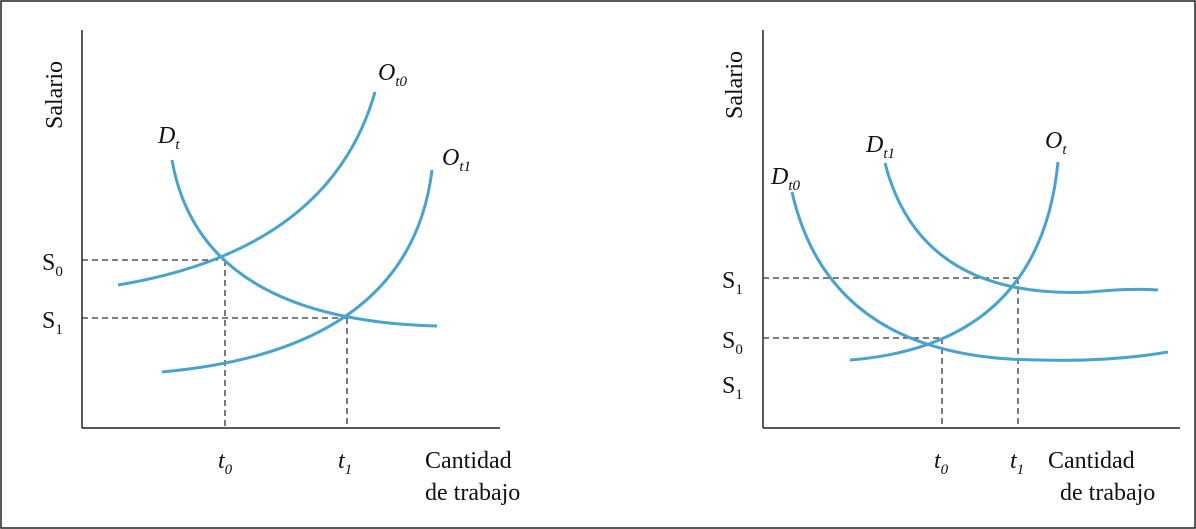  I want to click on curve-label: Dt0, so click(785, 179).